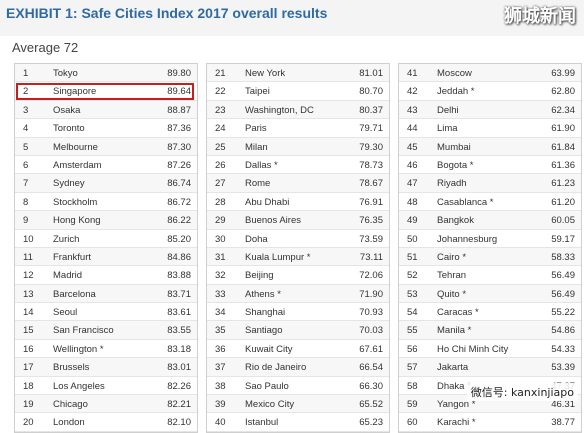 The height and width of the screenshot is (433, 584). I want to click on city-cell: Los Angeles, so click(79, 386).